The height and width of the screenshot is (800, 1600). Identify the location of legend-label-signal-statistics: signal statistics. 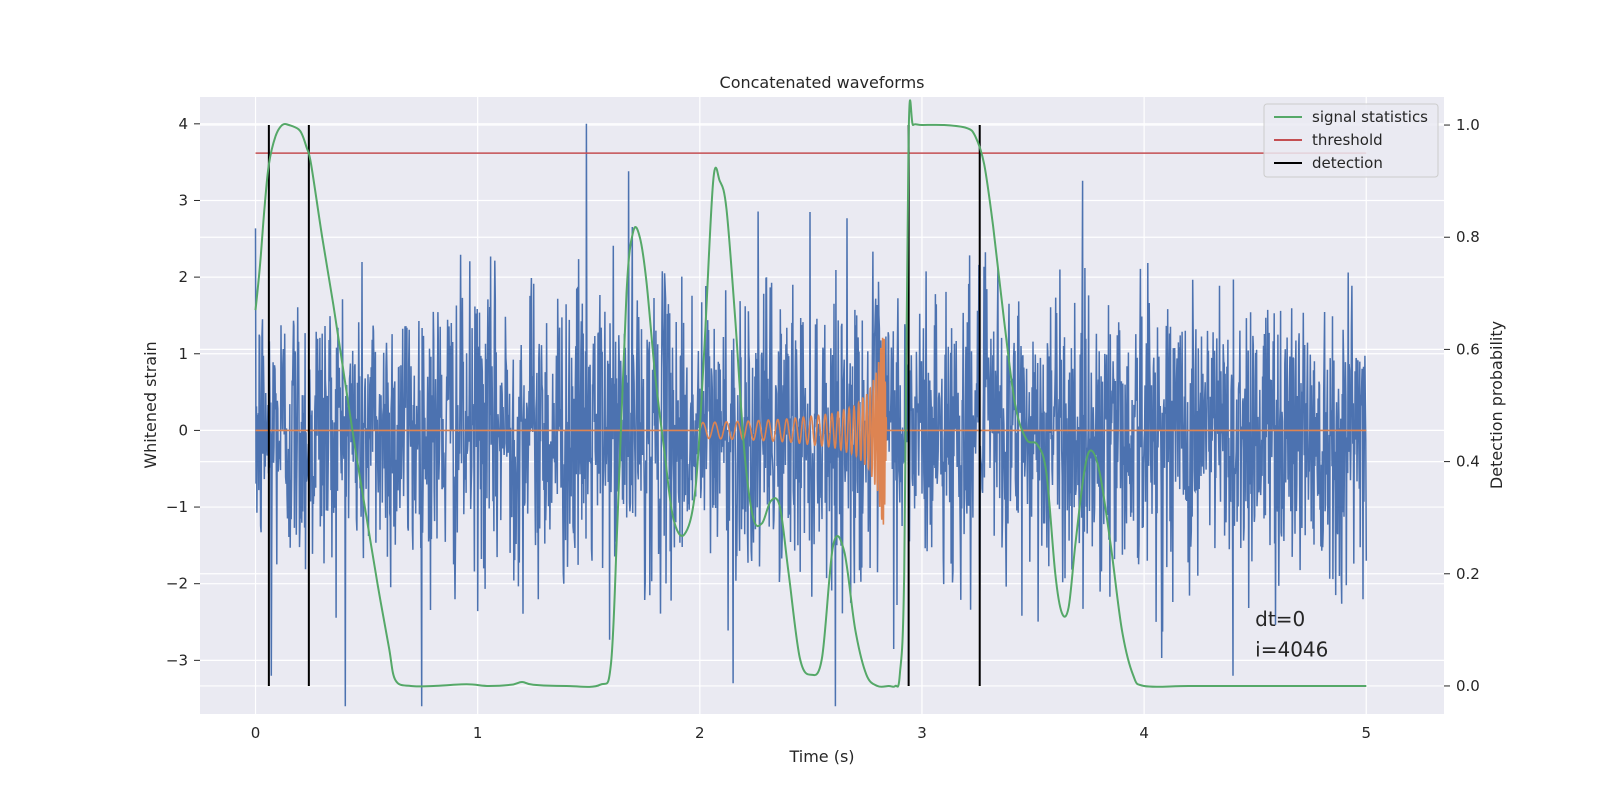
(1370, 117).